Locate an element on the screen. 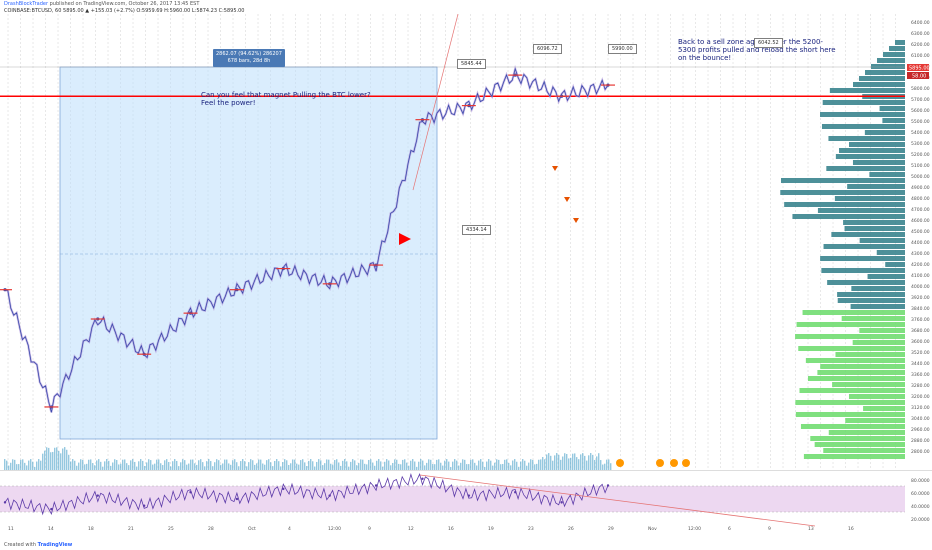 This screenshot has height=550, width=932. tradingview-logo: TradingView is located at coordinates (55, 545).